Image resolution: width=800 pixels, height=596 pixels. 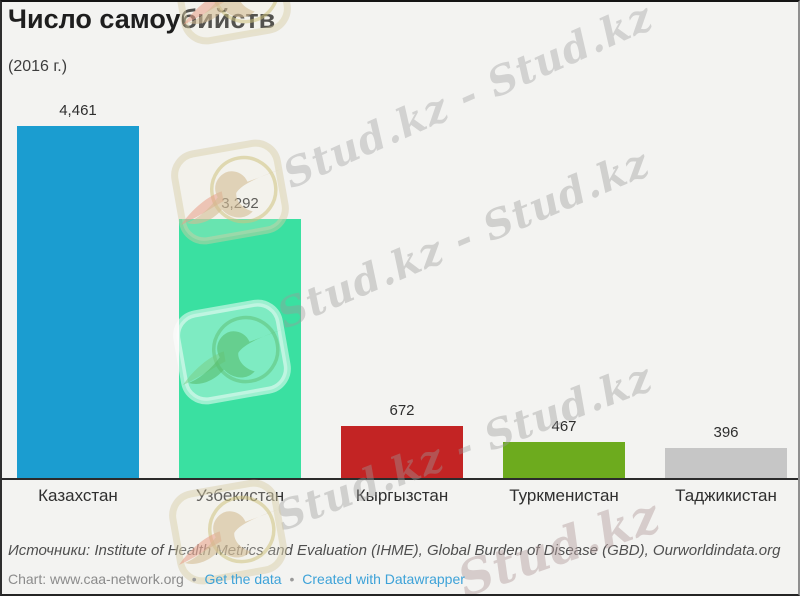 I want to click on bar-value-label: 3,292, so click(x=240, y=203).